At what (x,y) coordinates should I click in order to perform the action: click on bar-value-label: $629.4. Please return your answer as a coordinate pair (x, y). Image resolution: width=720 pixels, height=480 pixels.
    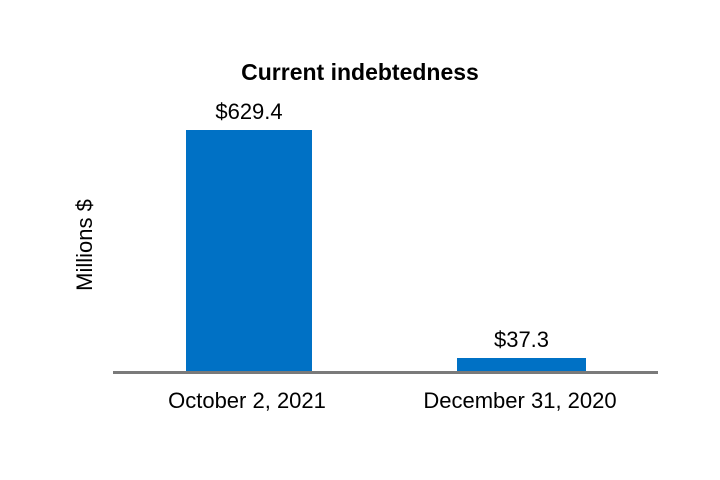
    Looking at the image, I should click on (249, 111).